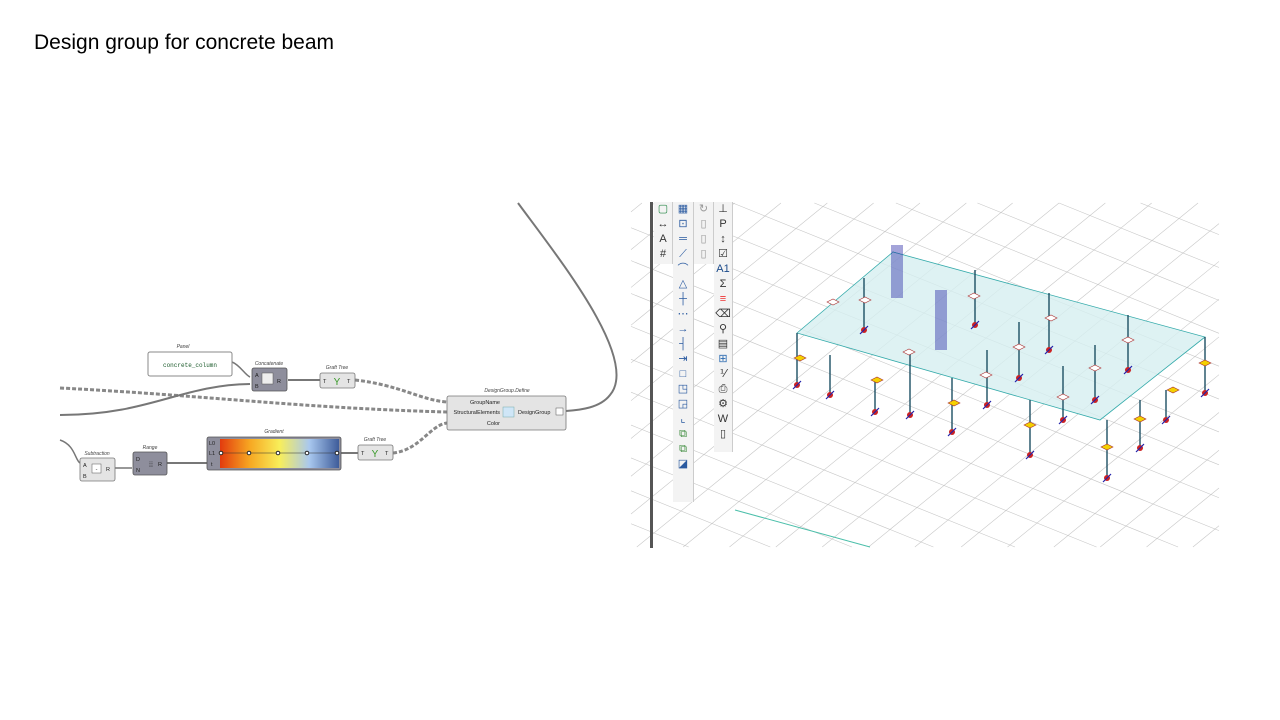 This screenshot has height=720, width=1280. I want to click on port-l1: L1, so click(212, 454).